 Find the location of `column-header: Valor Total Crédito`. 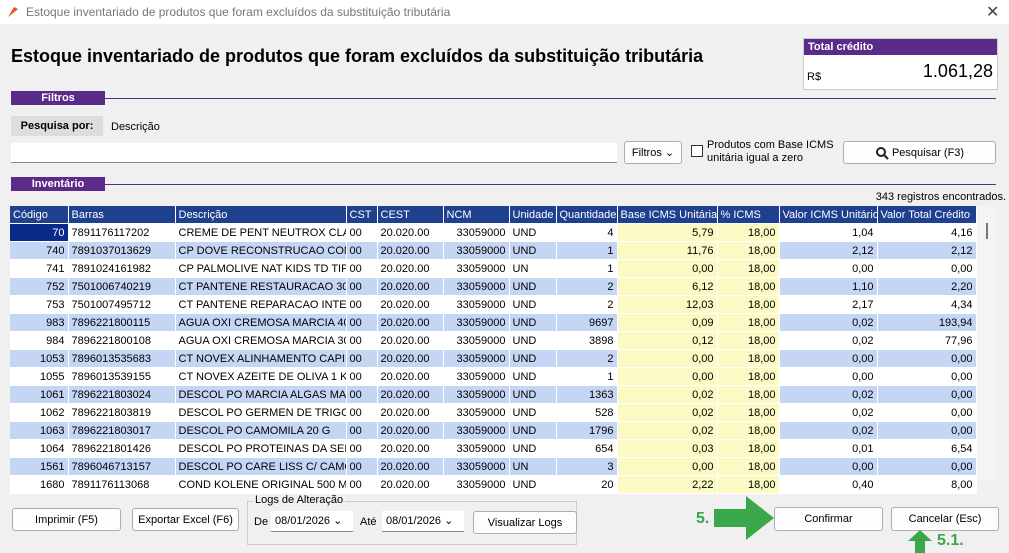

column-header: Valor Total Crédito is located at coordinates (927, 215).